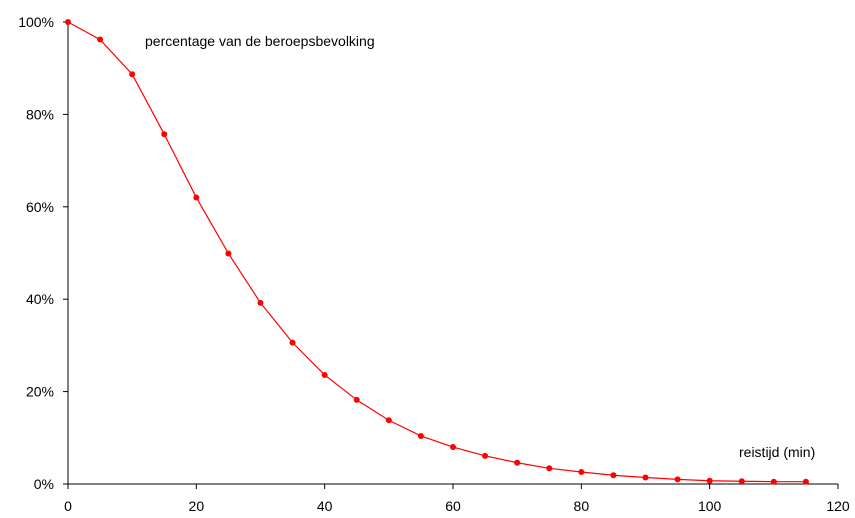 Image resolution: width=855 pixels, height=518 pixels. Describe the element at coordinates (36, 22) in the screenshot. I see `y-tick-label: 100%` at that location.